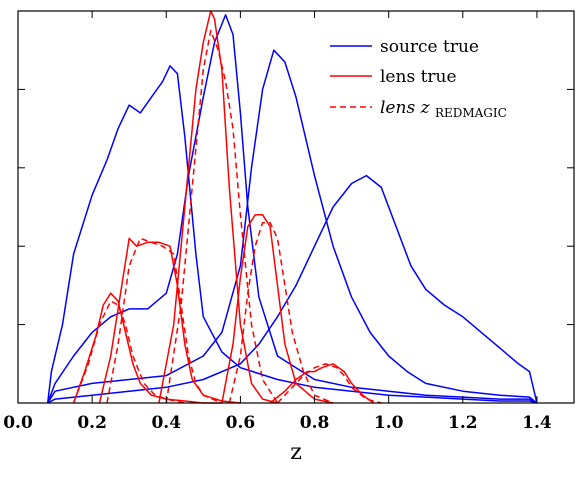 Image resolution: width=584 pixels, height=478 pixels. Describe the element at coordinates (277, 423) in the screenshot. I see `x-tick-labels: 0.0 0.2 0.4 0.6 0.8 1.0 1.2 1.4` at that location.